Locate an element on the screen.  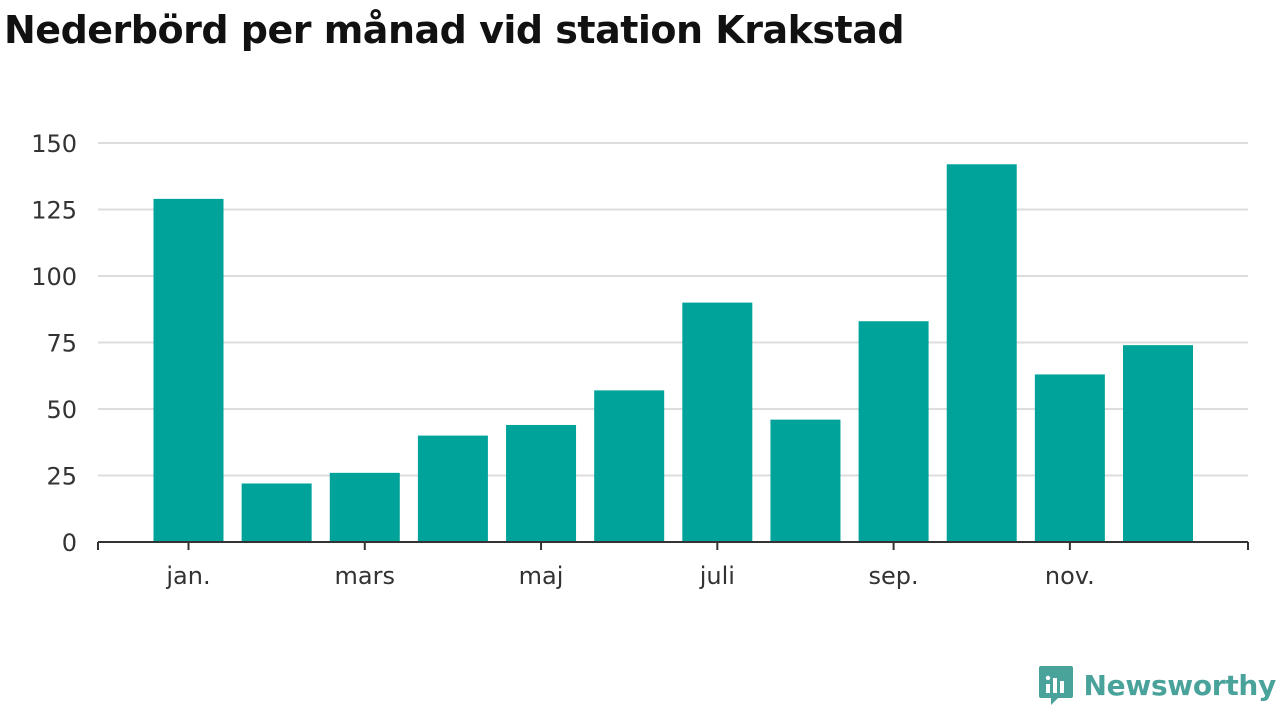
x-tick-label: mars is located at coordinates (365, 576).